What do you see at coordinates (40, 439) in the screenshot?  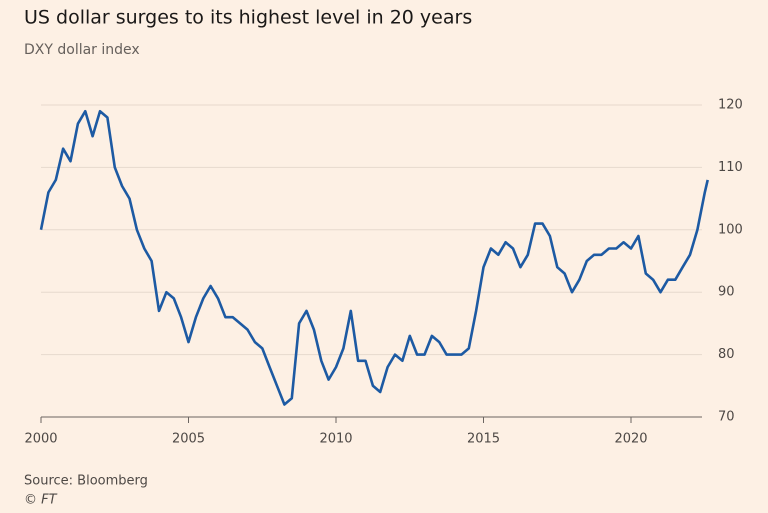 I see `x-tick-label: 2000` at bounding box center [40, 439].